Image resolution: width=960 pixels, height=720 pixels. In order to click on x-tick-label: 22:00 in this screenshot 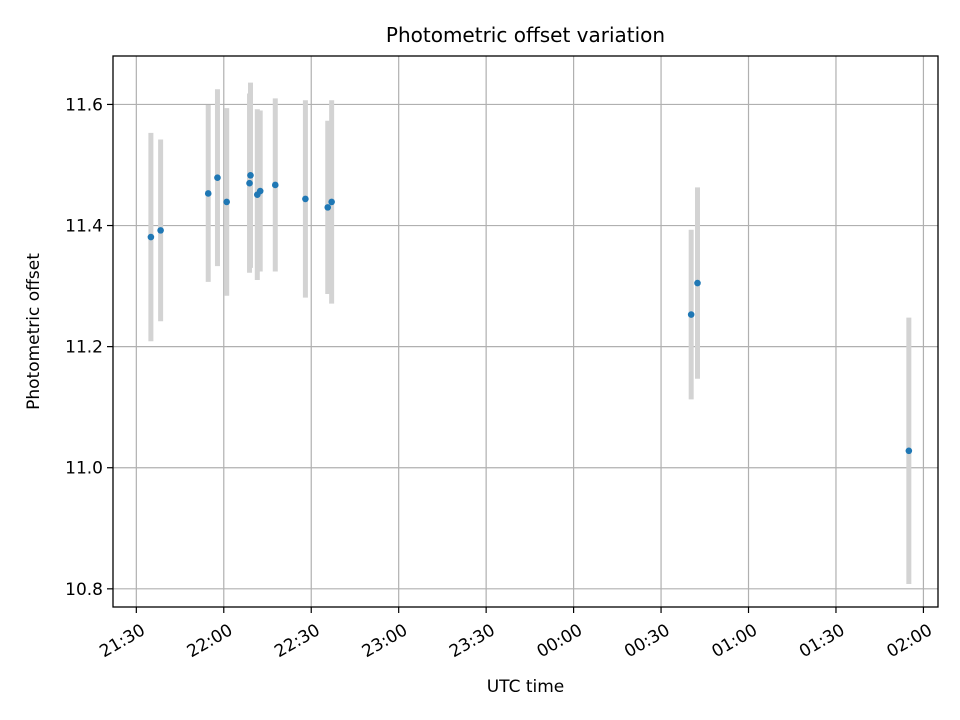, I will do `click(210, 641)`.